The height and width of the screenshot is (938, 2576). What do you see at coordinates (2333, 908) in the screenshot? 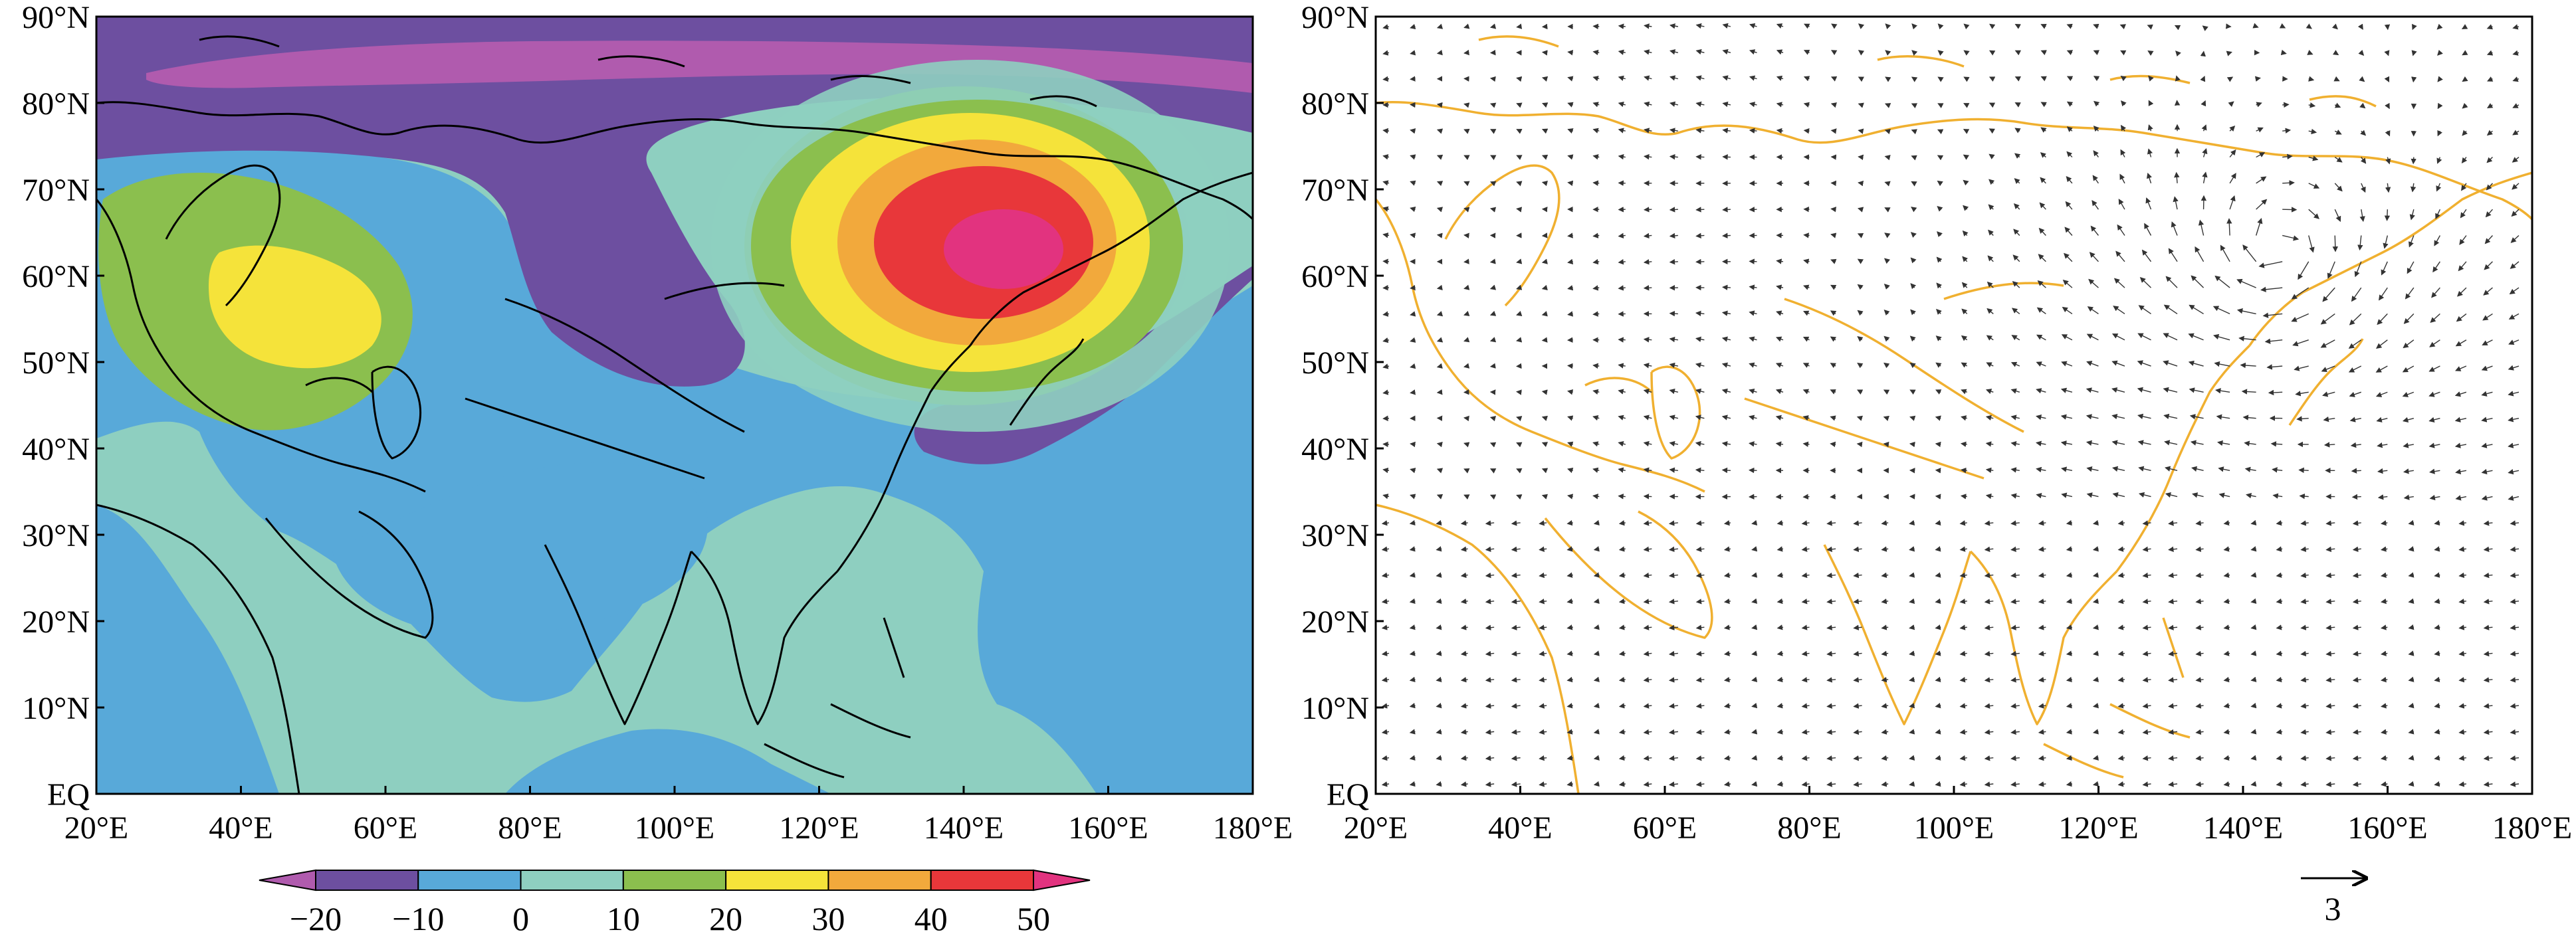
I see `reference-vector-label: 3` at bounding box center [2333, 908].